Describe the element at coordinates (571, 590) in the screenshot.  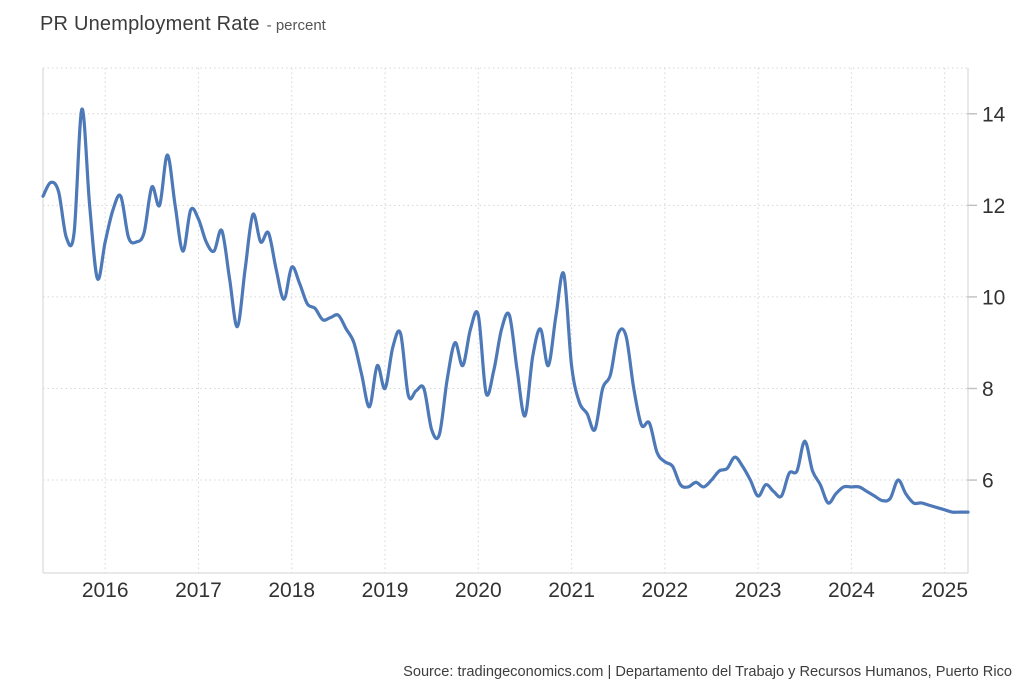
I see `x-tick-label: 2021` at that location.